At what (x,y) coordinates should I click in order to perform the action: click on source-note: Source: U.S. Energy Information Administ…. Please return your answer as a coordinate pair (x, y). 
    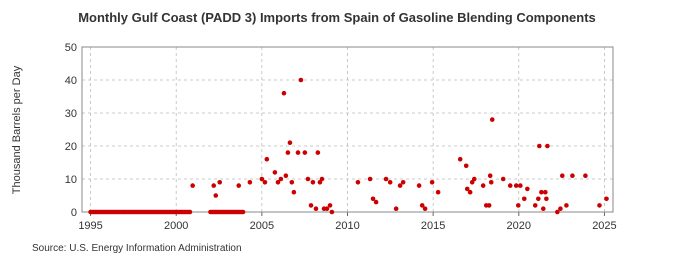
    Looking at the image, I should click on (137, 248).